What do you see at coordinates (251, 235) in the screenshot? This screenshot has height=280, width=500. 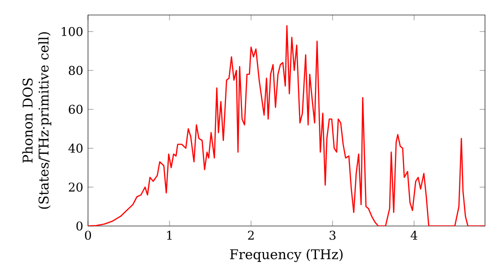 I see `x-tick-label: 2` at bounding box center [251, 235].